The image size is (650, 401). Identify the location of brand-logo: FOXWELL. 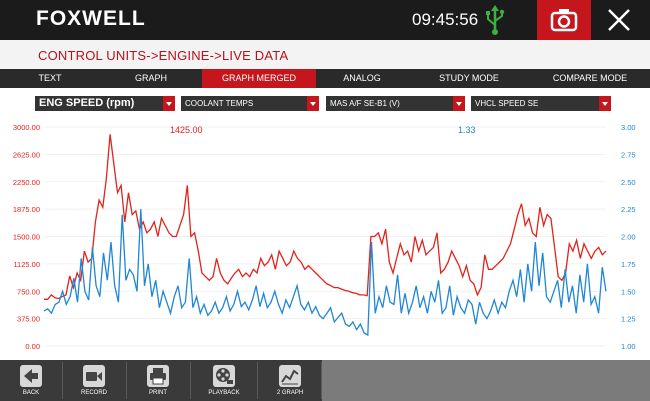
(91, 18).